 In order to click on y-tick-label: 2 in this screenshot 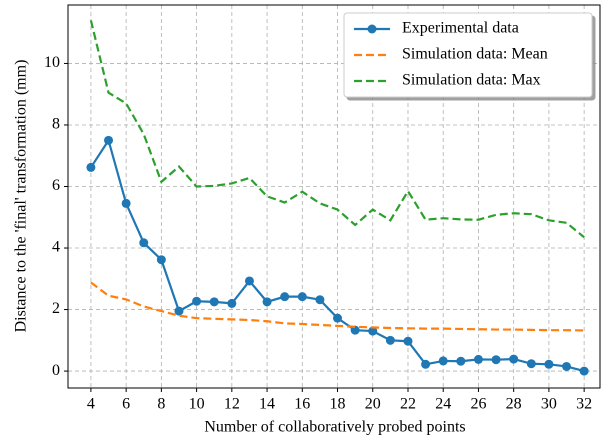, I will do `click(56, 308)`.